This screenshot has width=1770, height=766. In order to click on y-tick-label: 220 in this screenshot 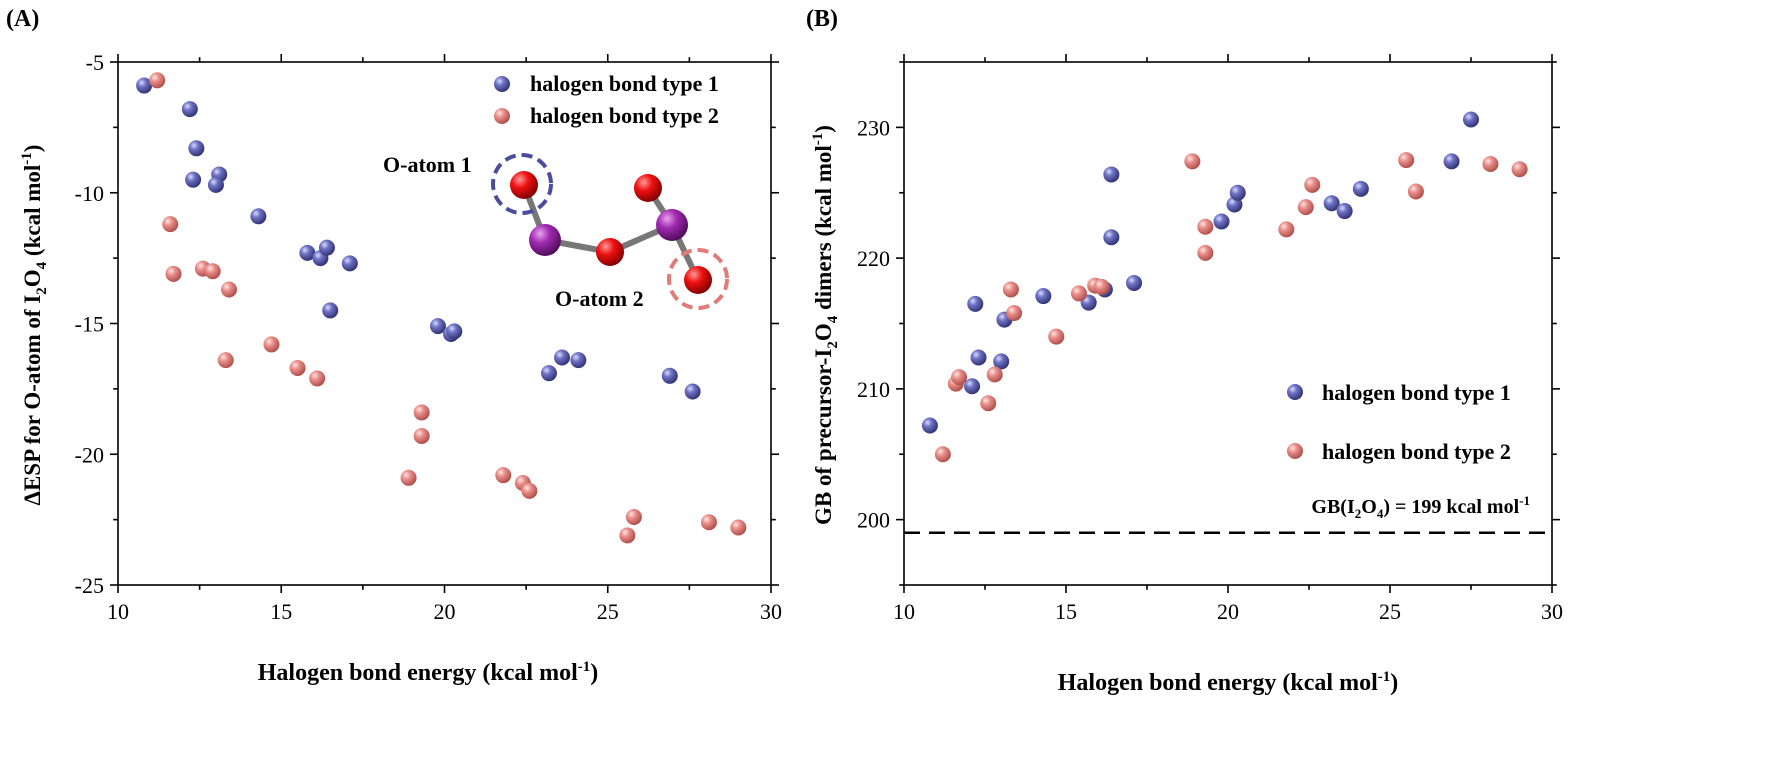, I will do `click(873, 258)`.